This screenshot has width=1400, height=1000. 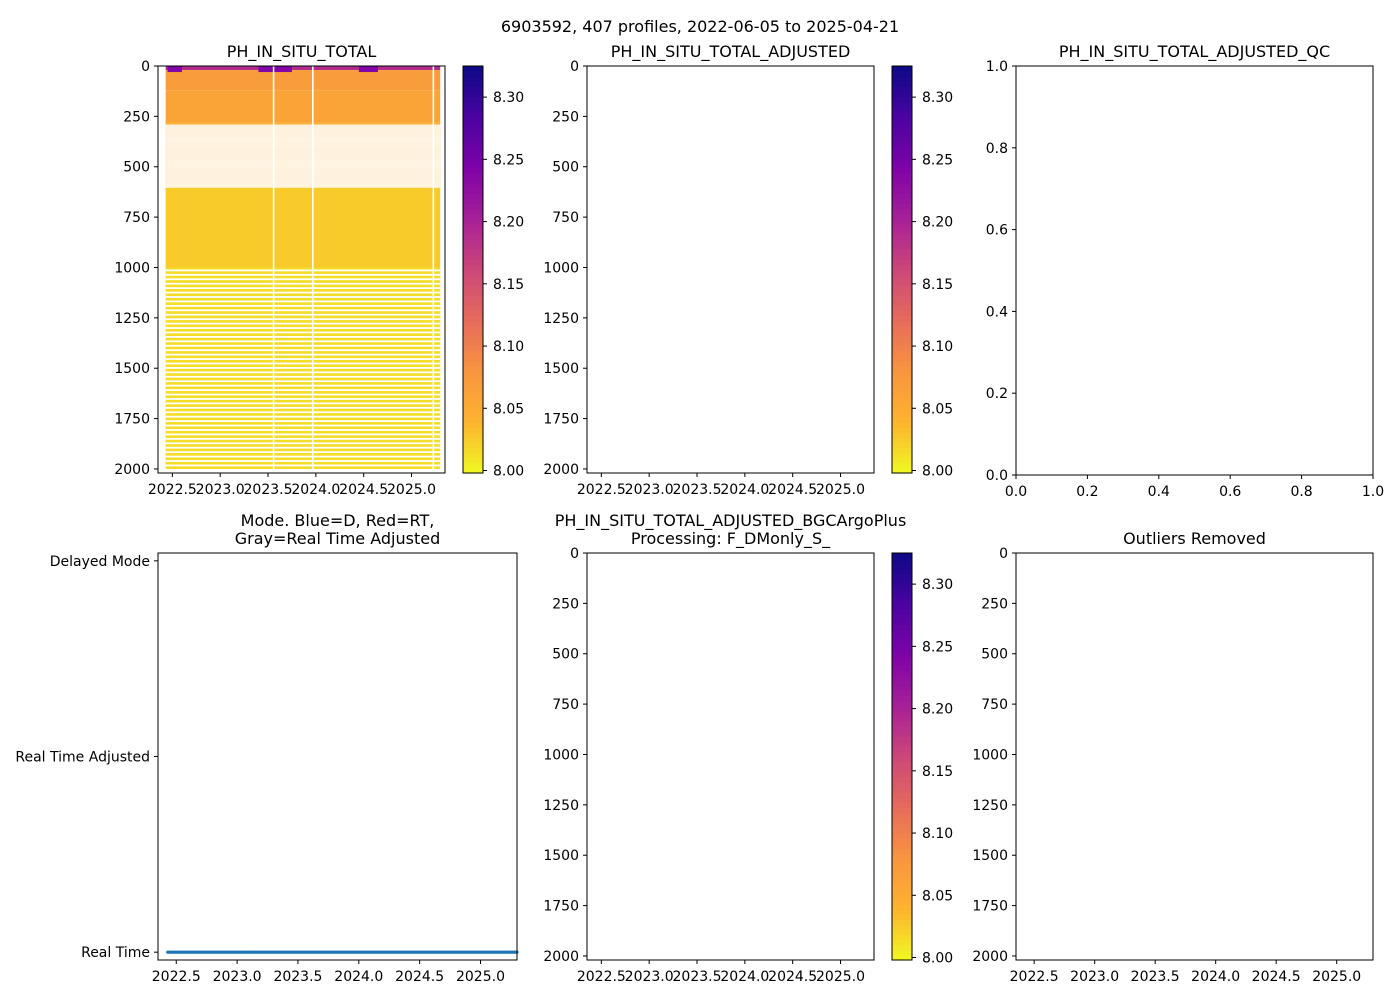 I want to click on y-tick-label: 500, so click(x=994, y=655).